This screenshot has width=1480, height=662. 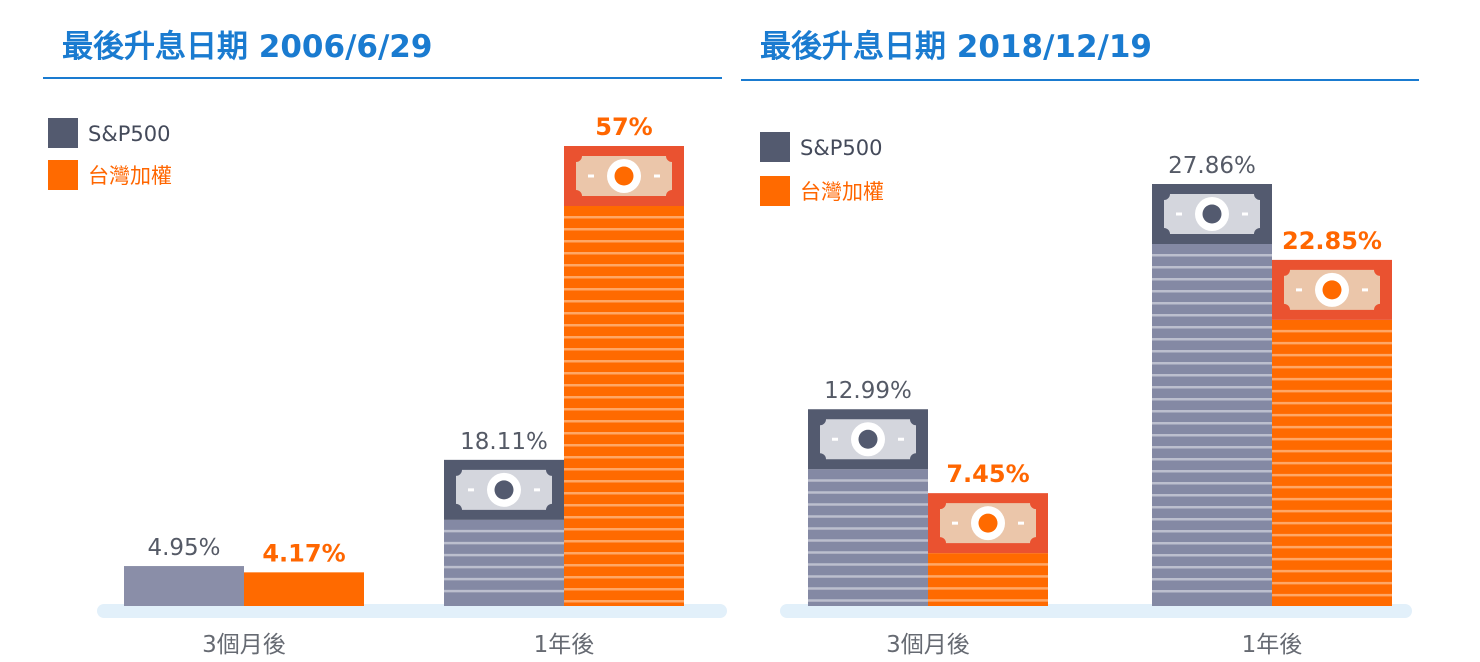 I want to click on baseline, so click(x=1096, y=611).